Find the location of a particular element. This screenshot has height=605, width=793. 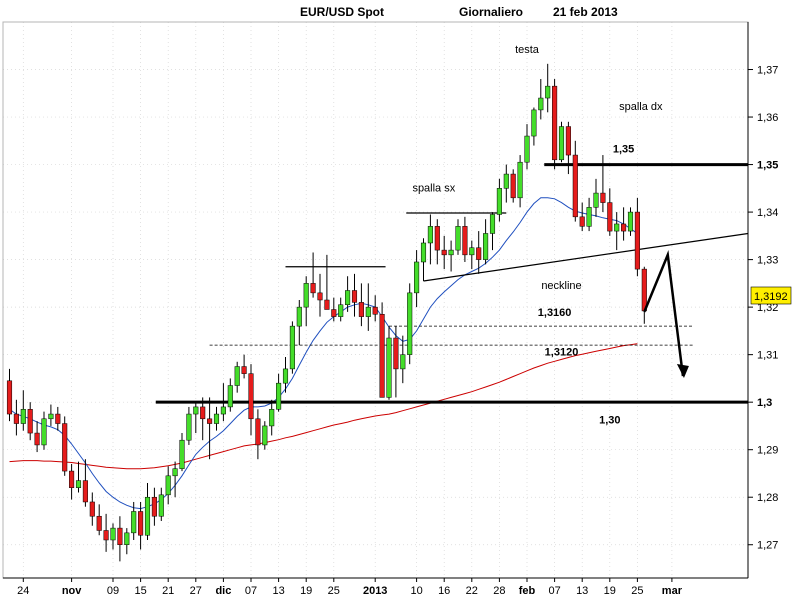

level-13160-label: 1,3160 is located at coordinates (555, 313).